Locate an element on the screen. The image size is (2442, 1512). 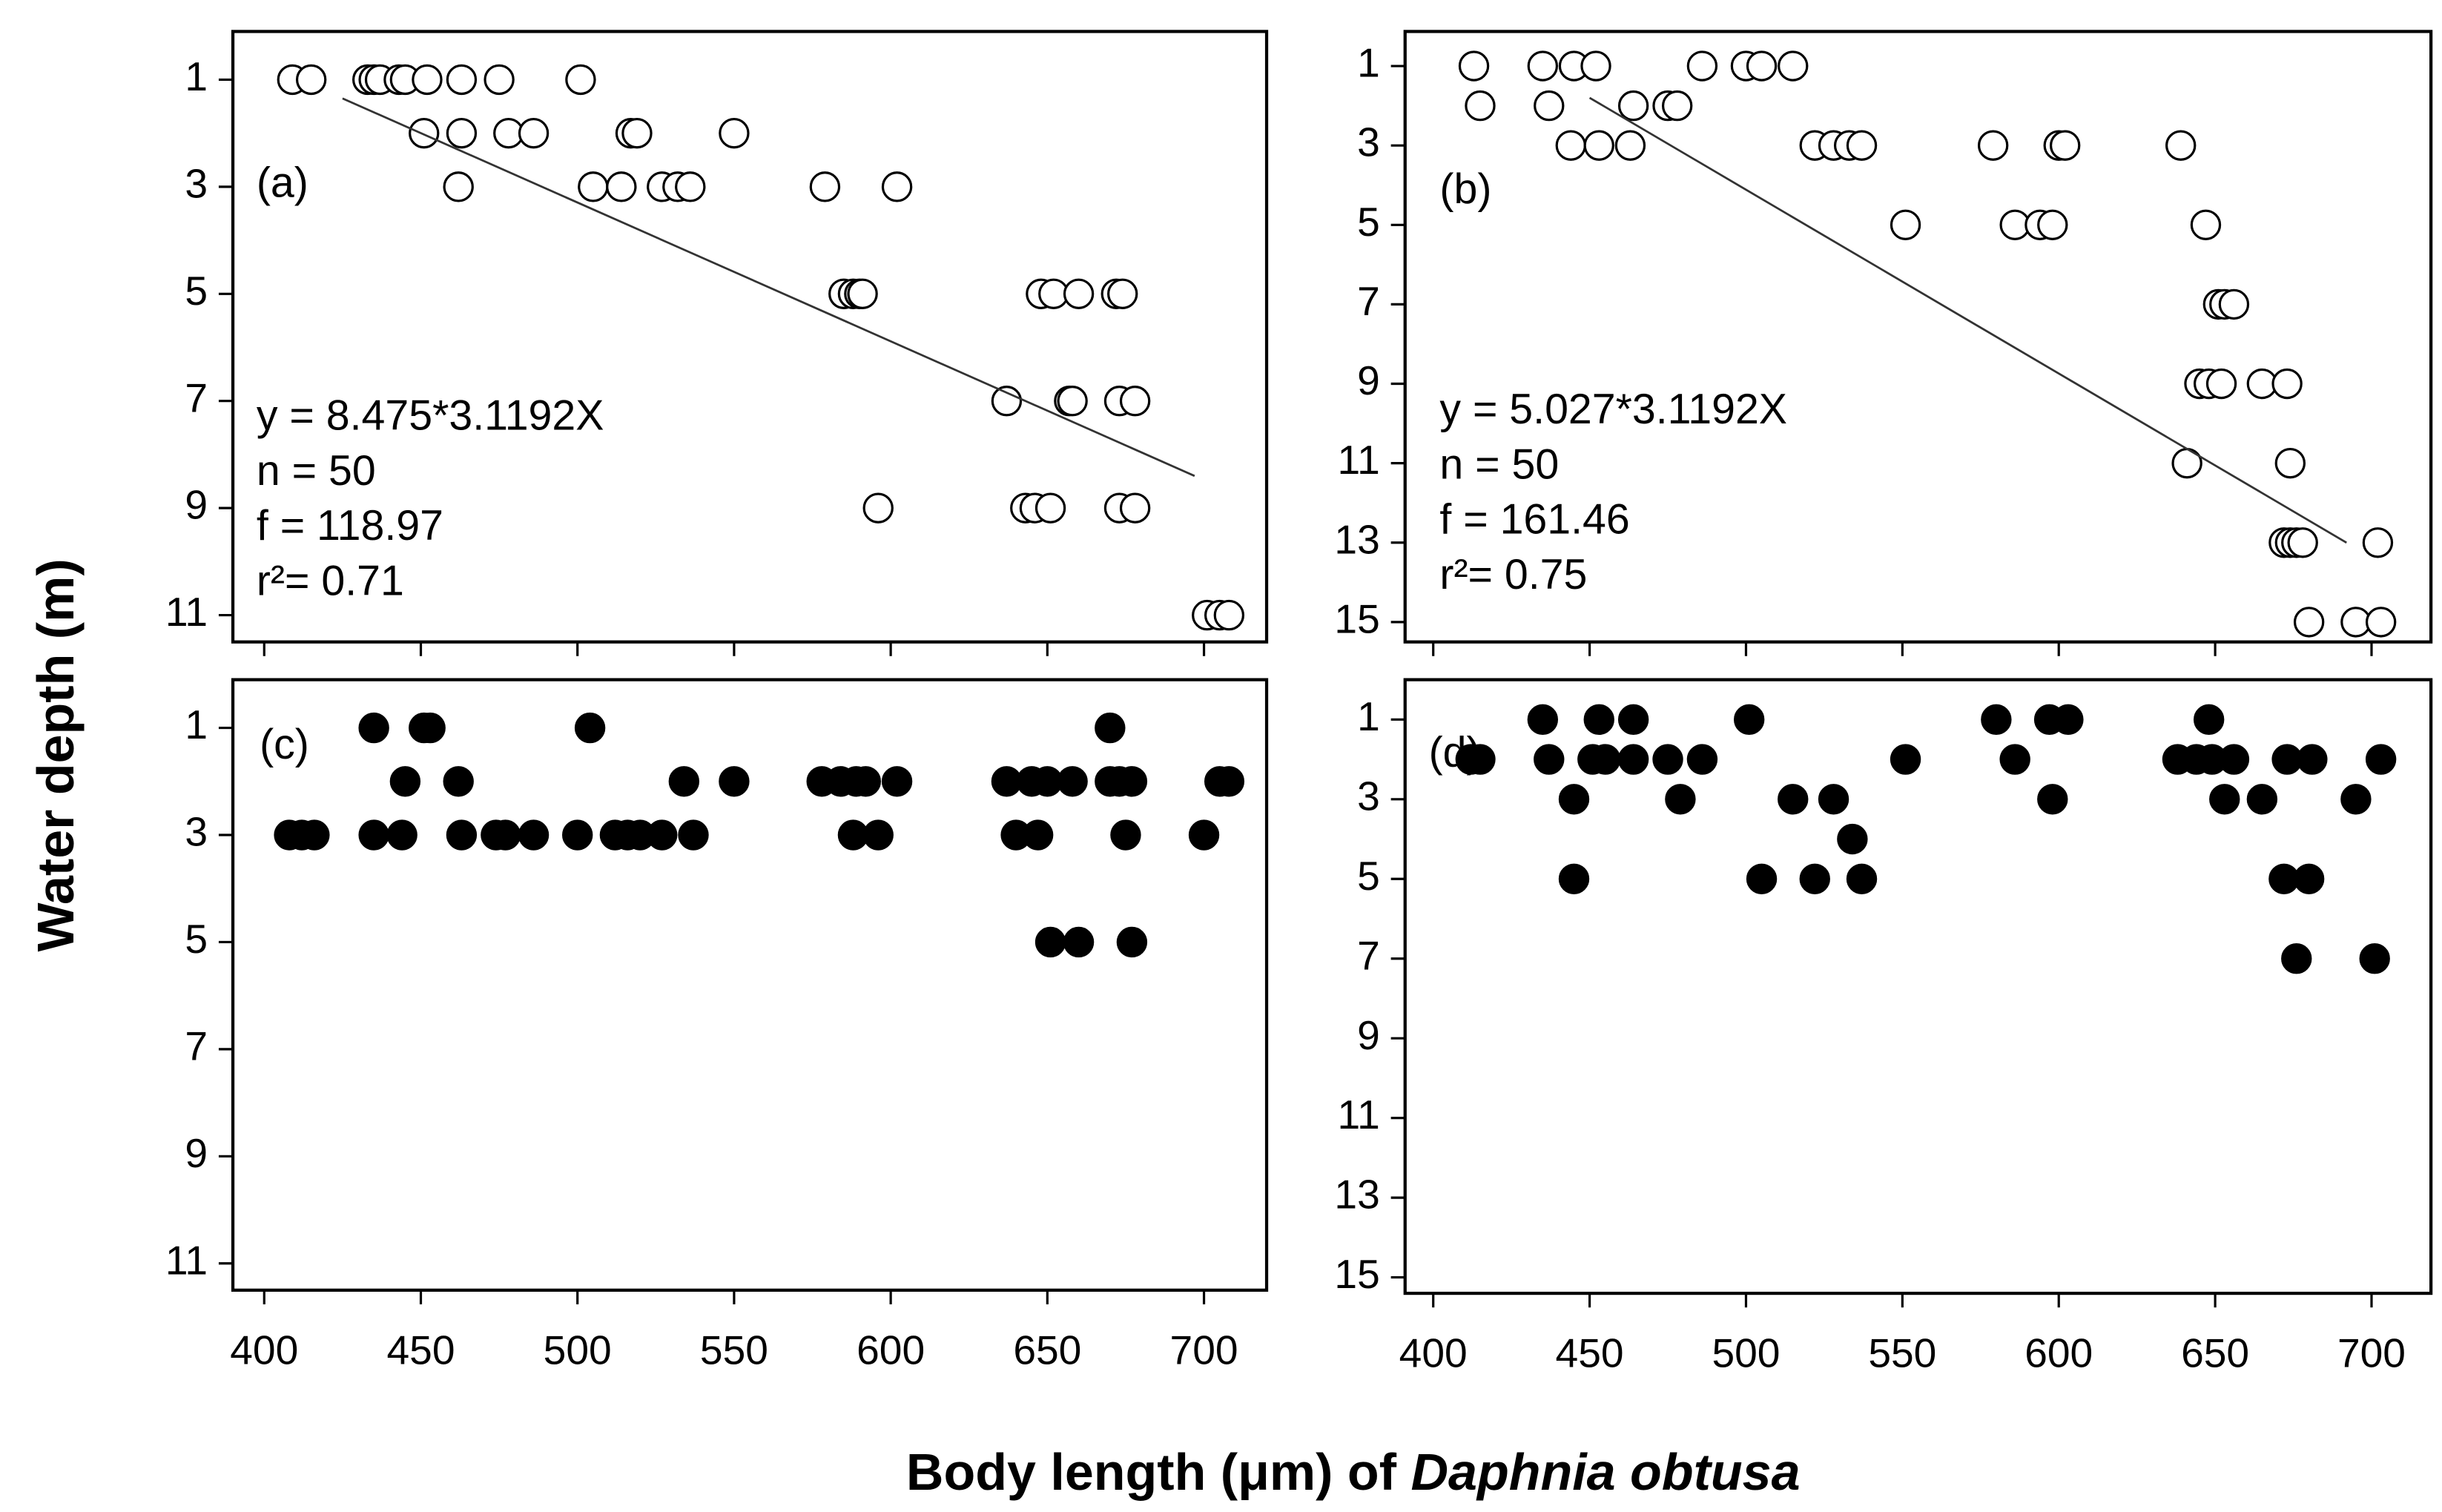
x-axis-label-text: Body length (μm) of is located at coordinates (1151, 1472).